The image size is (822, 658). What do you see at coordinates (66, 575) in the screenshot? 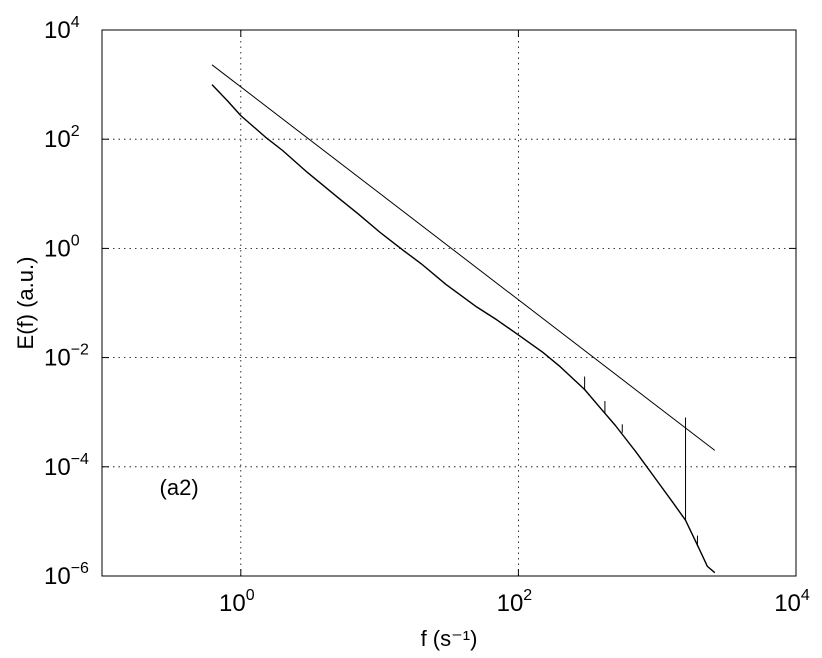
I see `y-tick-label: 10⁻⁶` at bounding box center [66, 575].